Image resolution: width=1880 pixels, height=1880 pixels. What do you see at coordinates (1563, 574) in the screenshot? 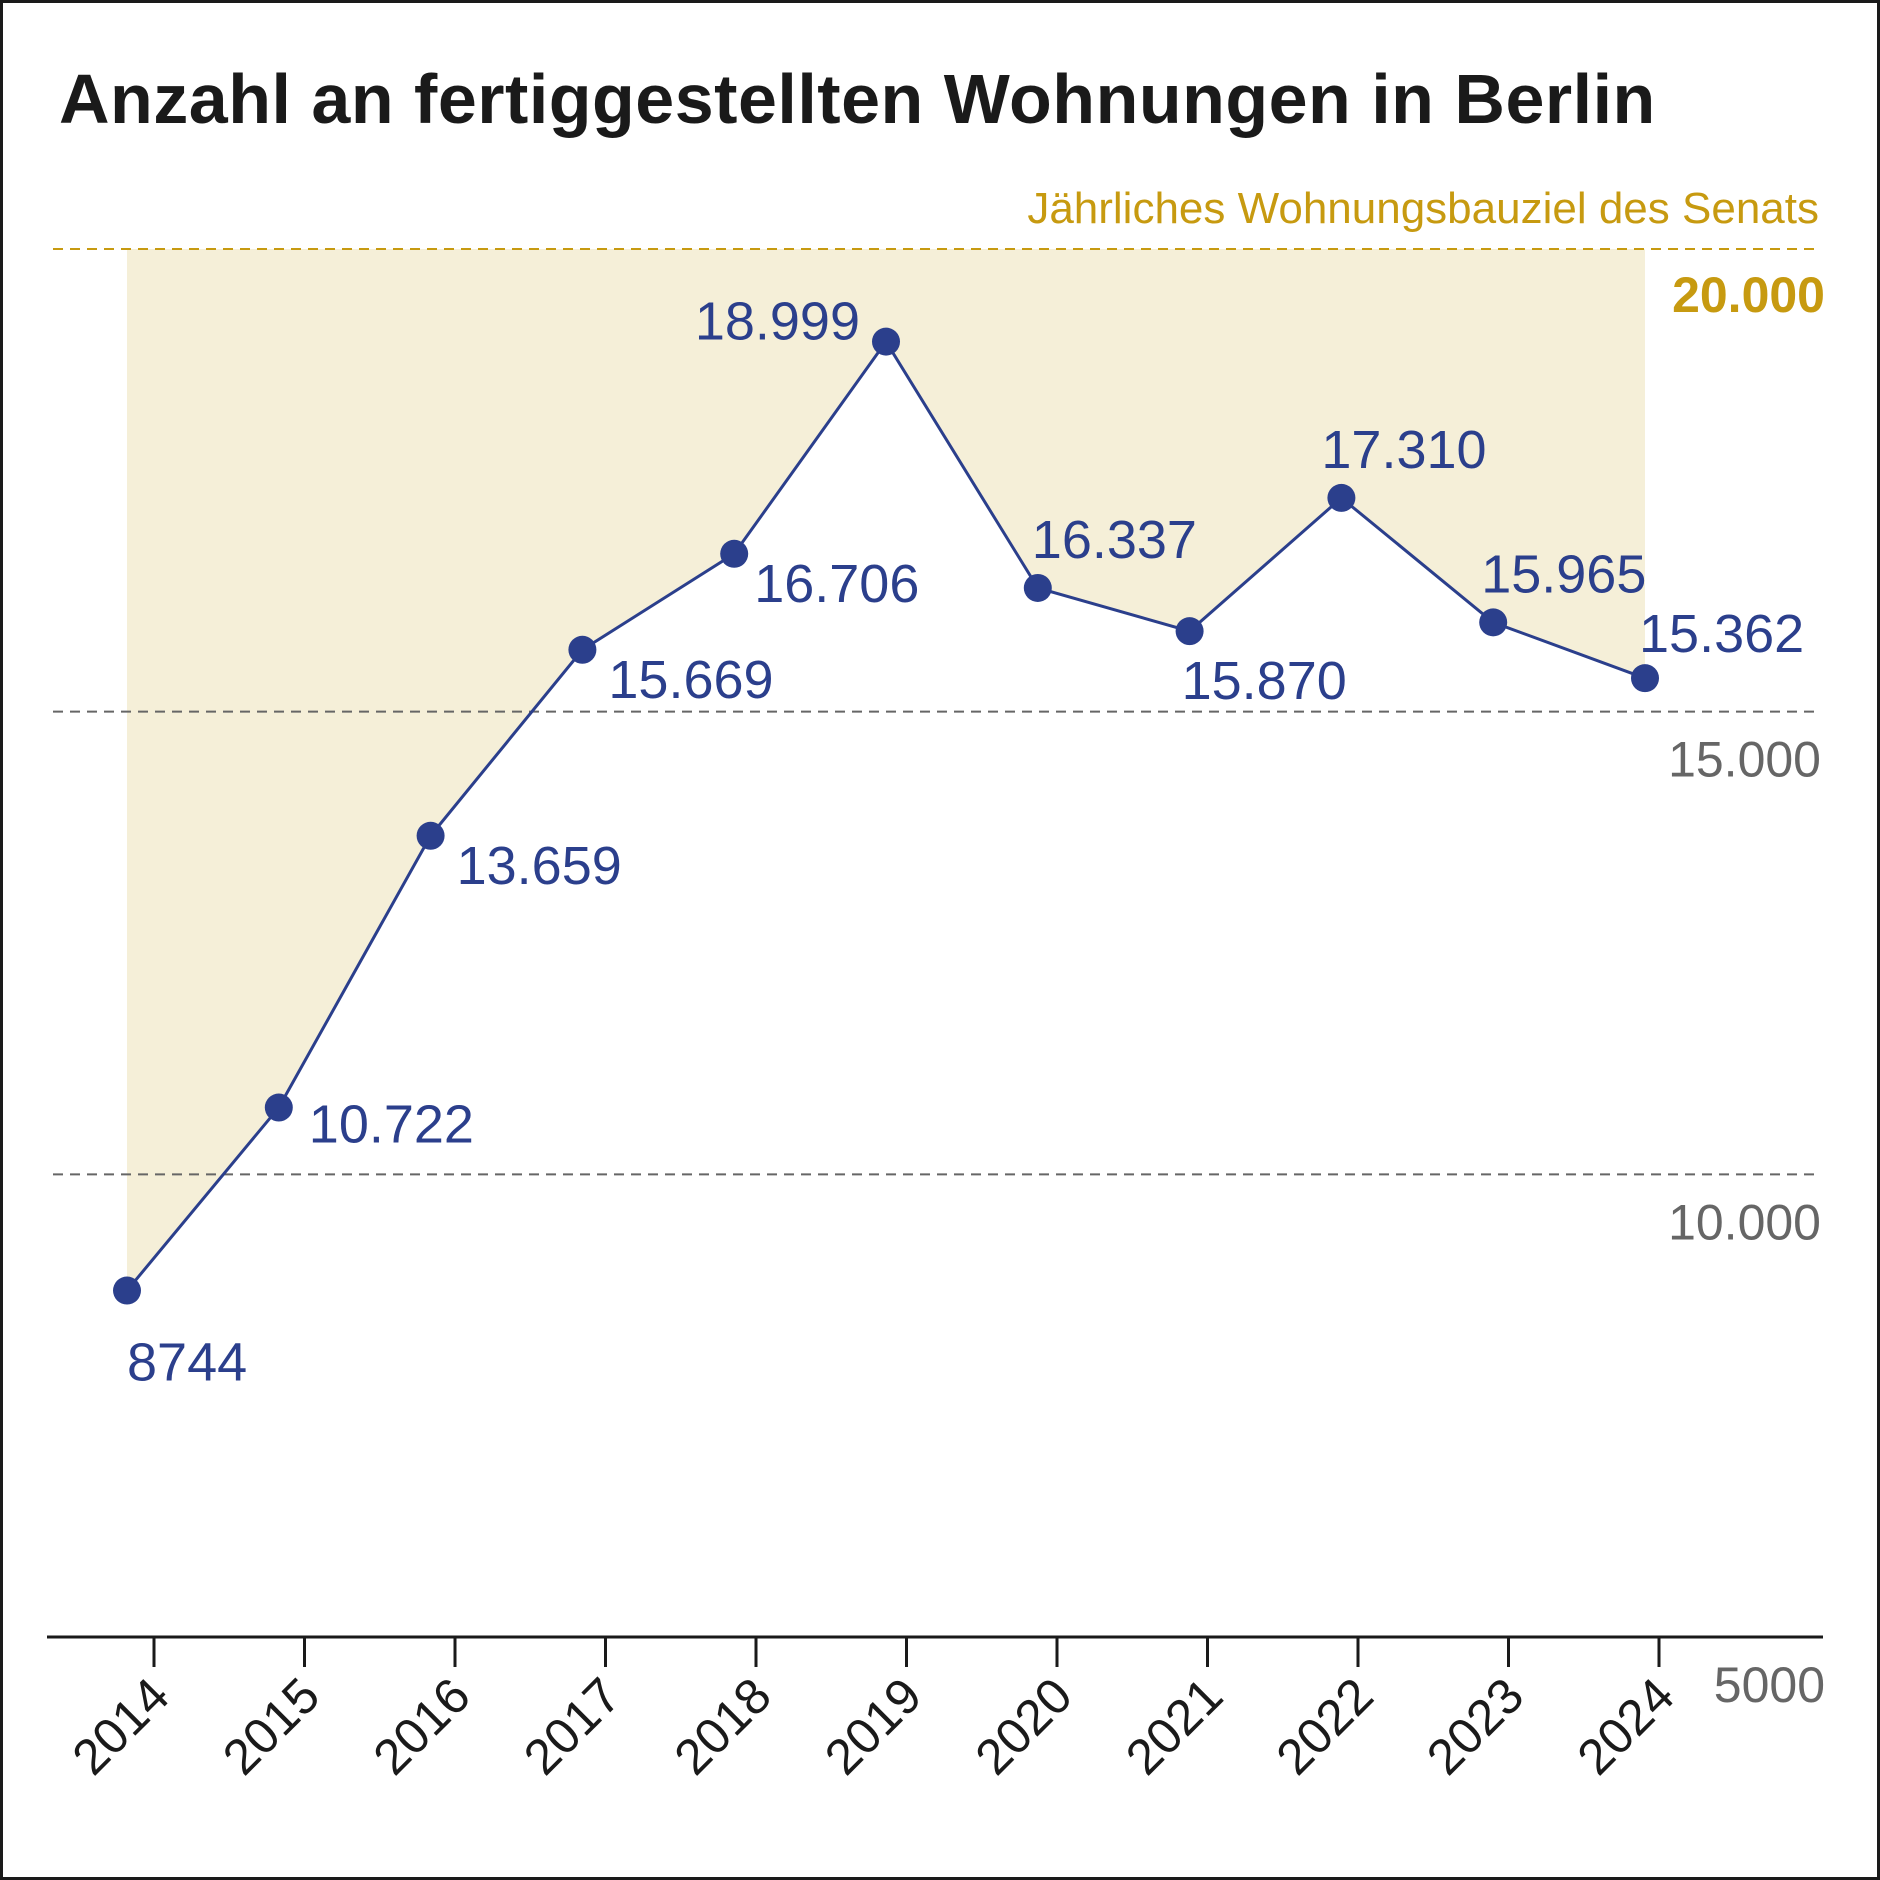
I see `data-label: 15.965` at bounding box center [1563, 574].